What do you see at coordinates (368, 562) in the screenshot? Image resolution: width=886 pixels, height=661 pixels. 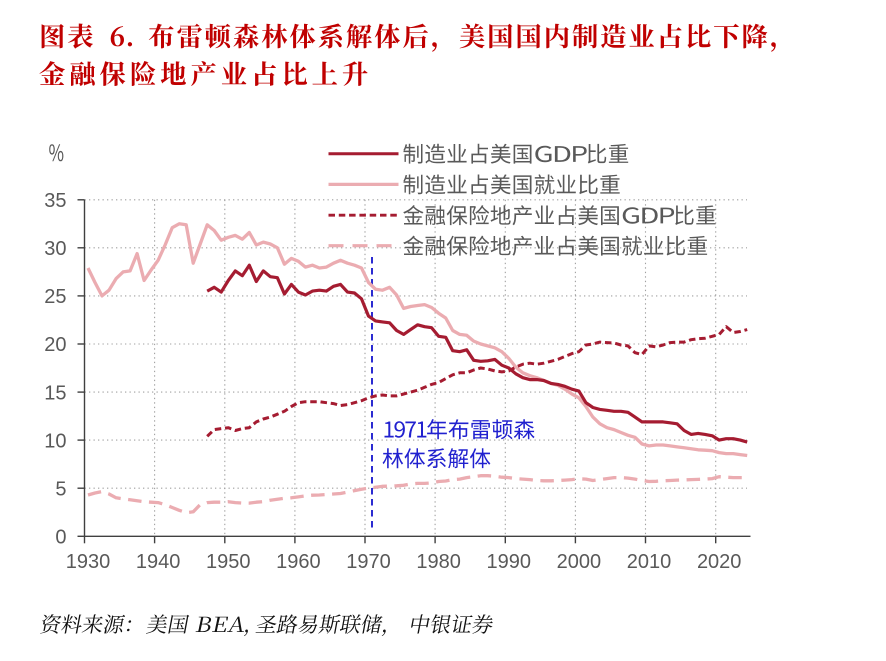 I see `svg-text: 1970` at bounding box center [368, 562].